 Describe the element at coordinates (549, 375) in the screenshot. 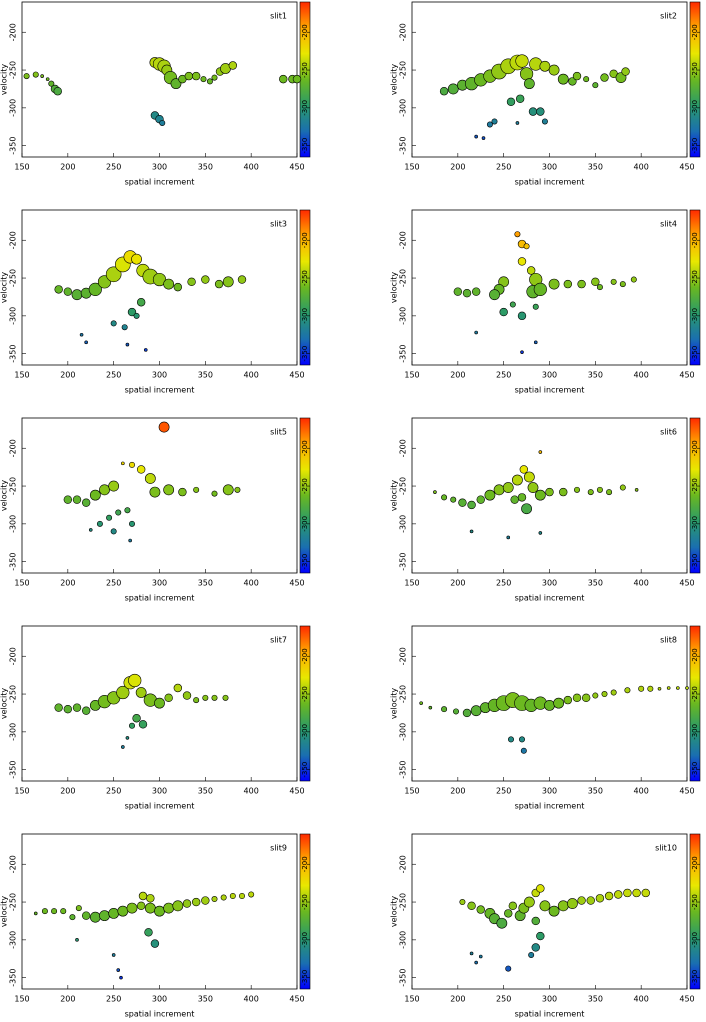

I see `x-tick-label: 300` at that location.